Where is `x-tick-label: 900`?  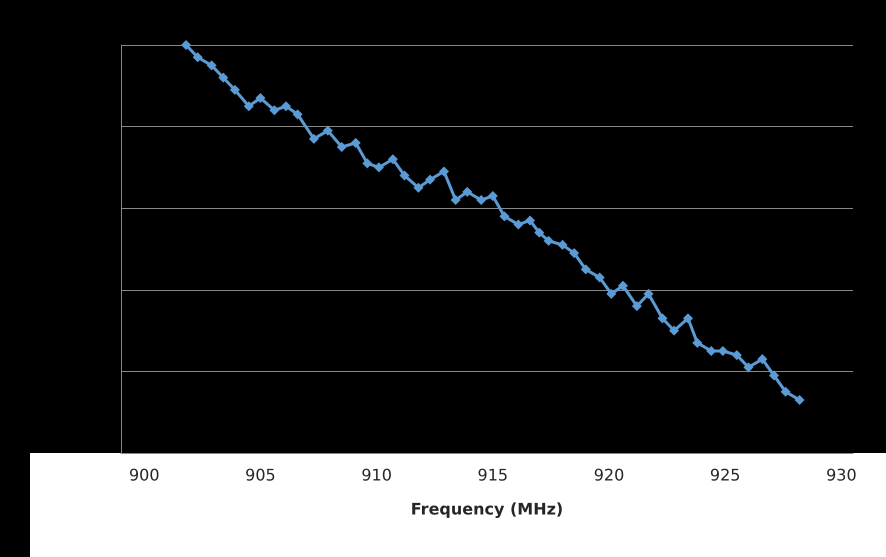 x-tick-label: 900 is located at coordinates (144, 475).